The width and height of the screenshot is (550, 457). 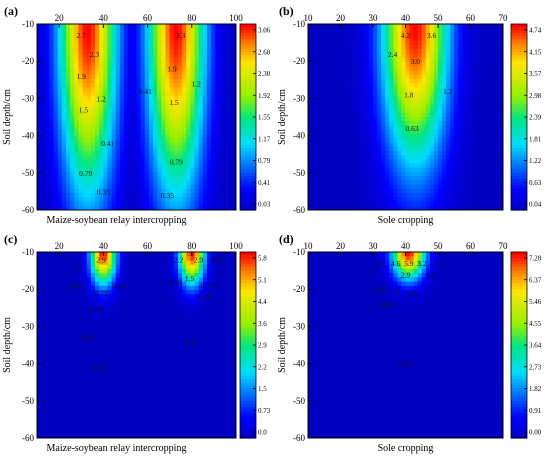 What do you see at coordinates (264, 183) in the screenshot?
I see `colorbar-tick-label: 0.41` at bounding box center [264, 183].